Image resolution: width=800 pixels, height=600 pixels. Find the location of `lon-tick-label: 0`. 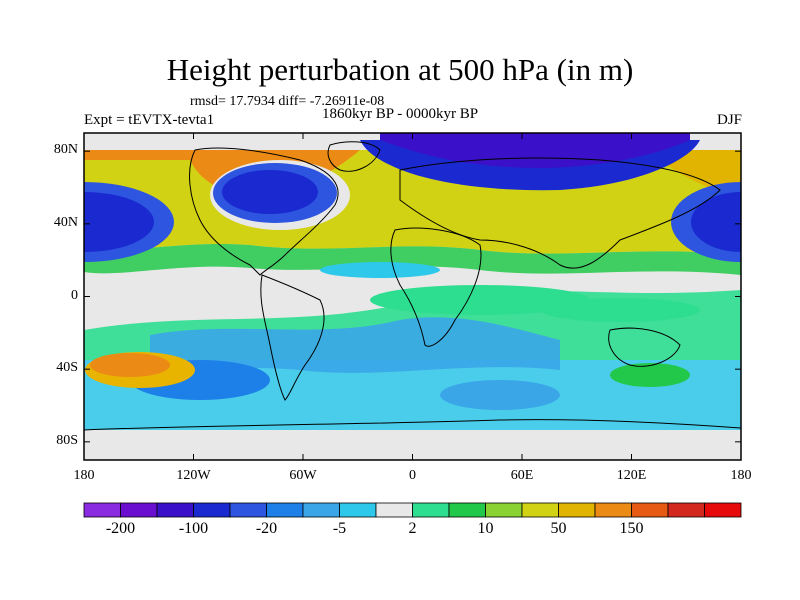

lon-tick-label: 0 is located at coordinates (412, 475).